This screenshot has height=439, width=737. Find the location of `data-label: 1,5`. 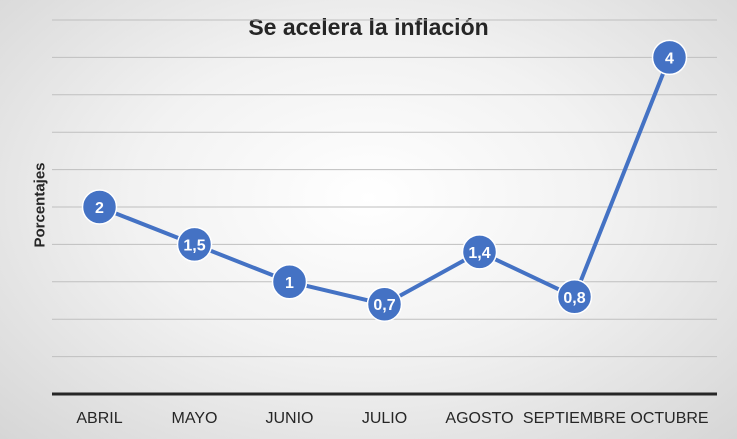

data-label: 1,5 is located at coordinates (194, 245).